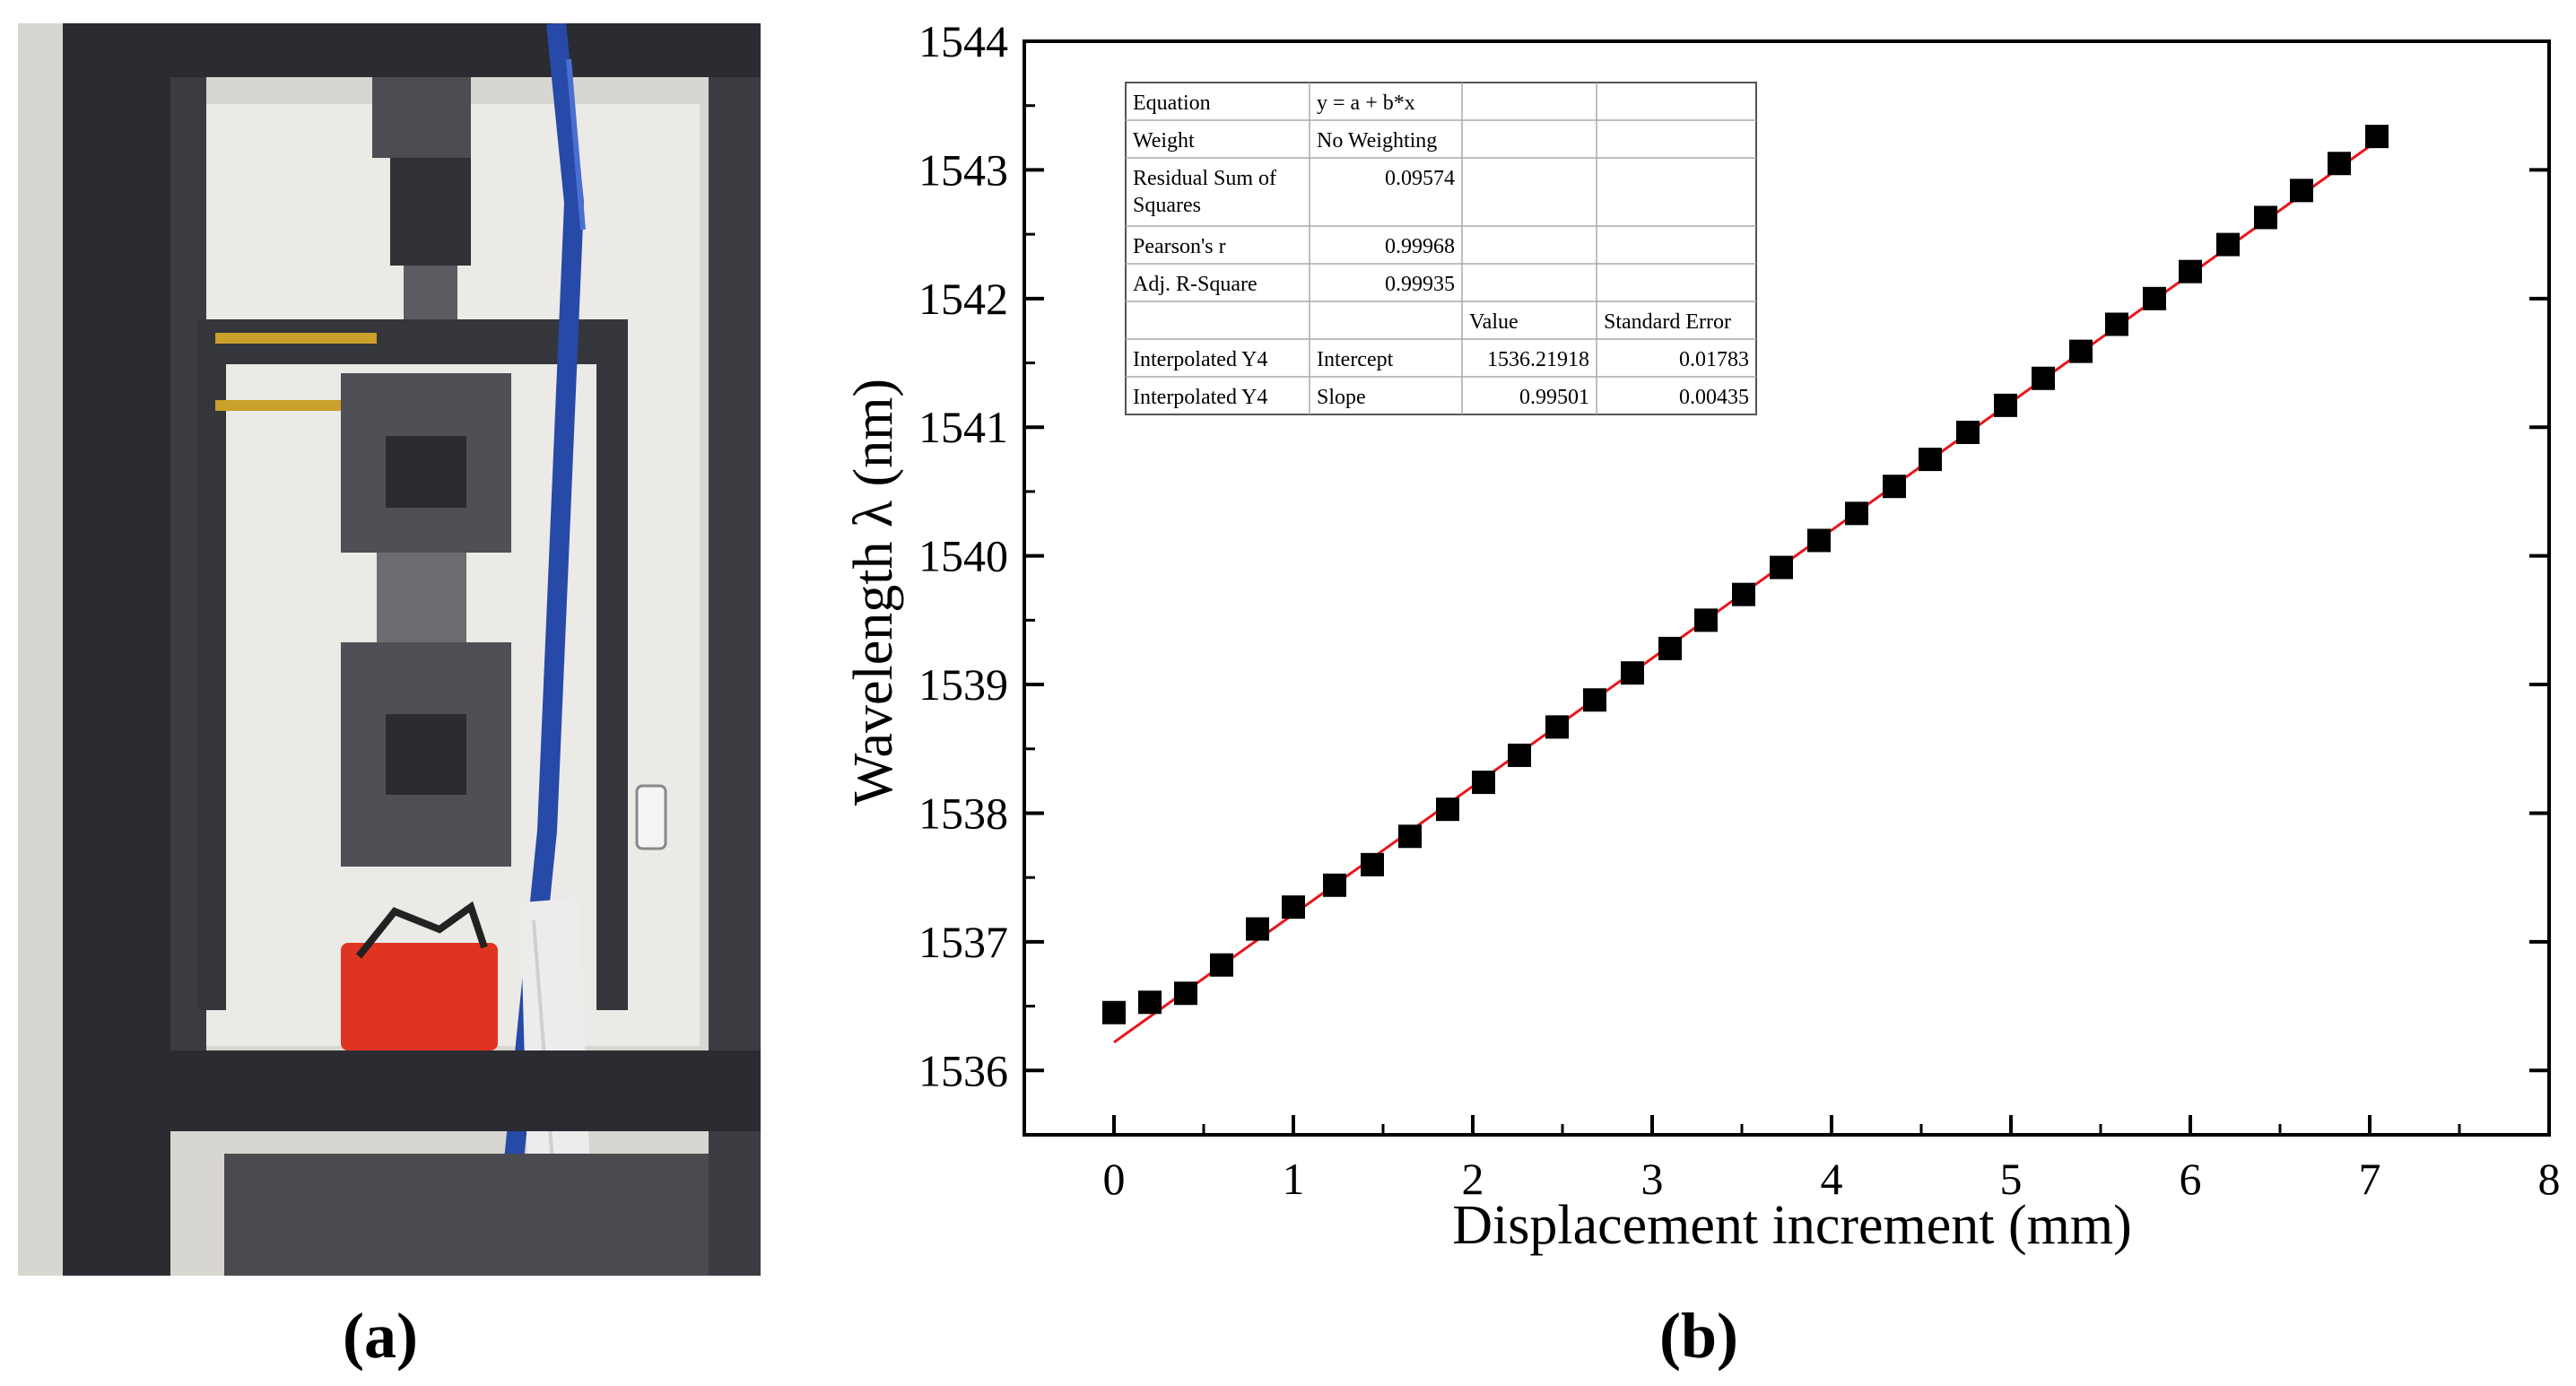  What do you see at coordinates (1792, 1225) in the screenshot?
I see `x-axis-label: Displacement increment (mm)` at bounding box center [1792, 1225].